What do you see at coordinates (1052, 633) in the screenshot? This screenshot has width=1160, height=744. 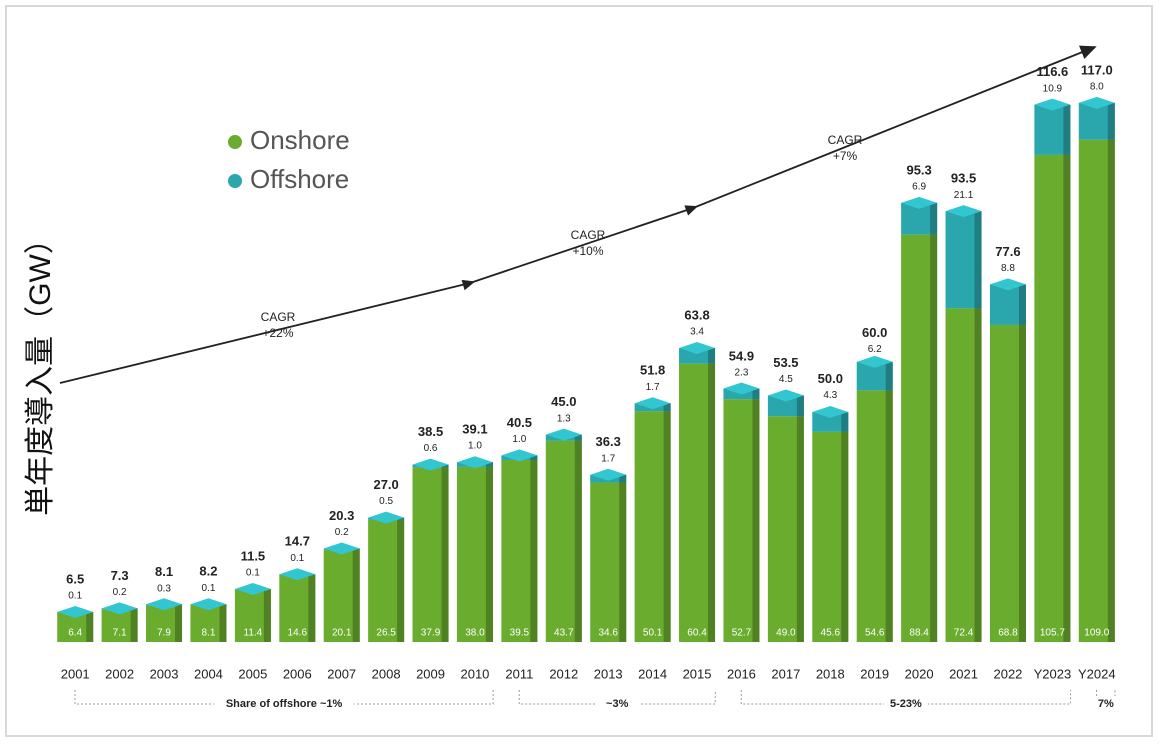 I see `onshore-value-label: 105.7` at bounding box center [1052, 633].